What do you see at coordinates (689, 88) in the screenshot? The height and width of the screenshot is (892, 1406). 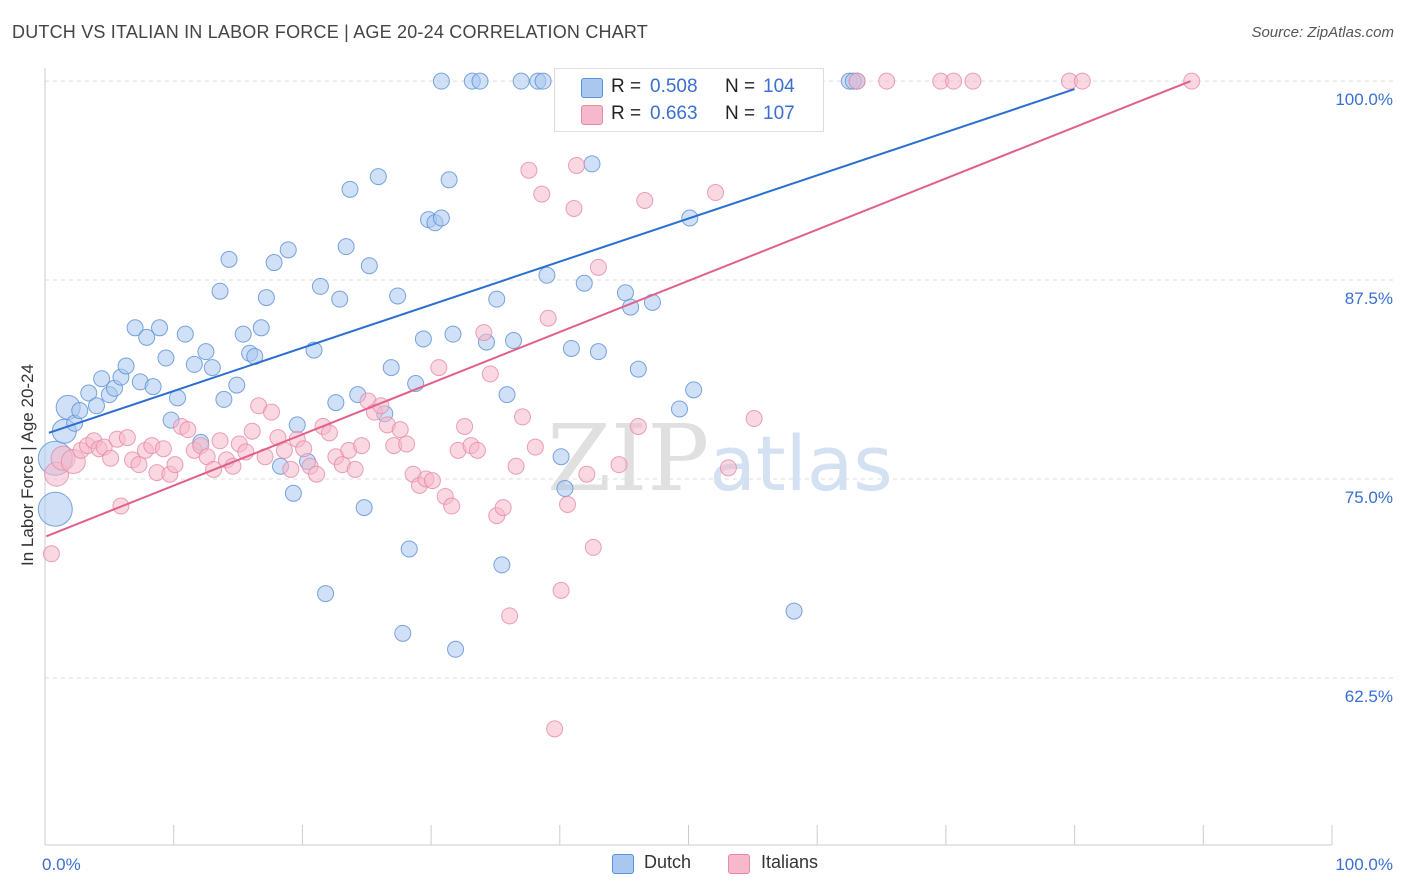 I see `legend-row-dutch: R = 0.508 N = 104` at bounding box center [689, 88].